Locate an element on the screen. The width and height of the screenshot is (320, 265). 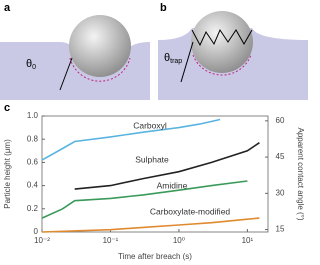
panel-letter: b is located at coordinates (163, 8).